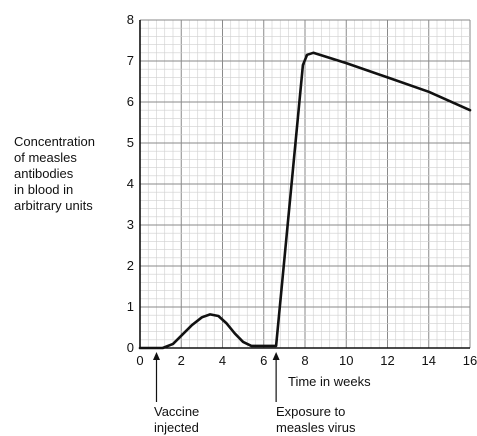 This screenshot has height=436, width=477. I want to click on annotation-line: Exposure to, so click(311, 411).